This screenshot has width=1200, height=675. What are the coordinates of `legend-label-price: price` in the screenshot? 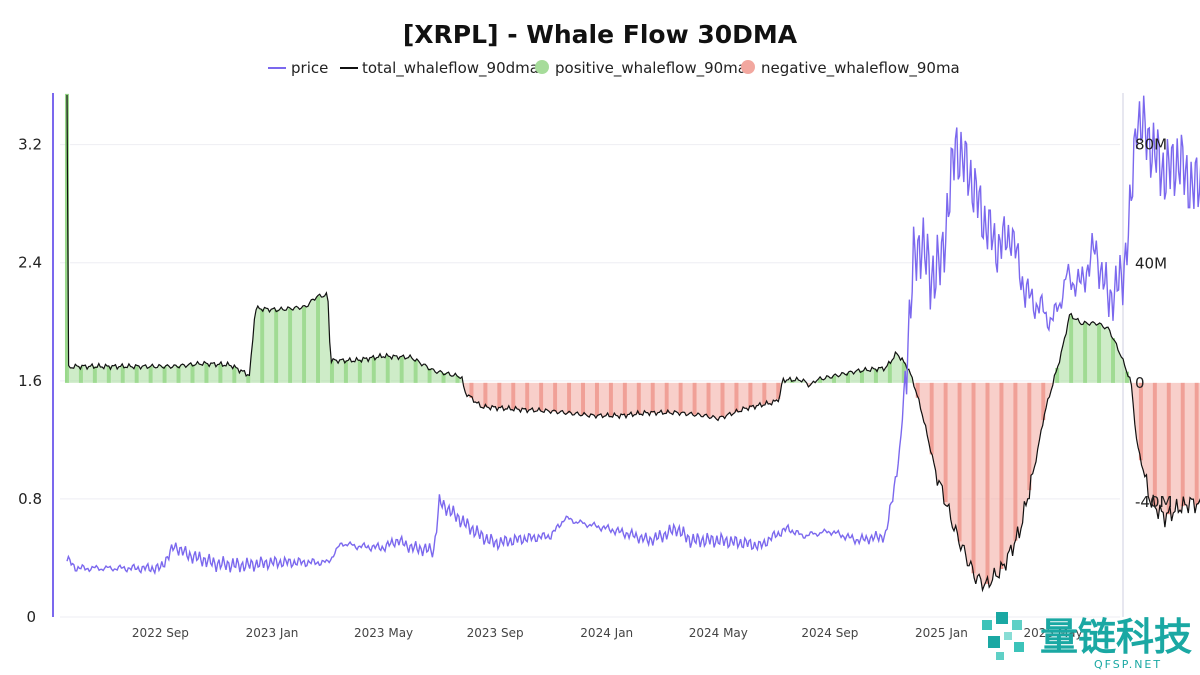 It's located at (309, 68).